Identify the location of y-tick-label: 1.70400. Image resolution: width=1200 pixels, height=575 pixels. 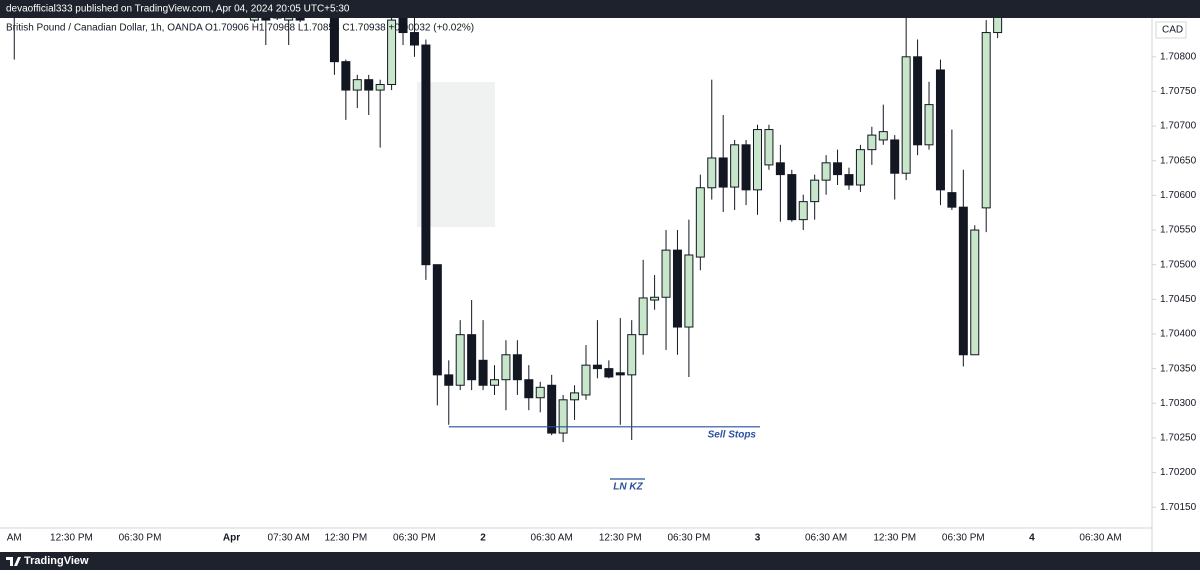
(1178, 334).